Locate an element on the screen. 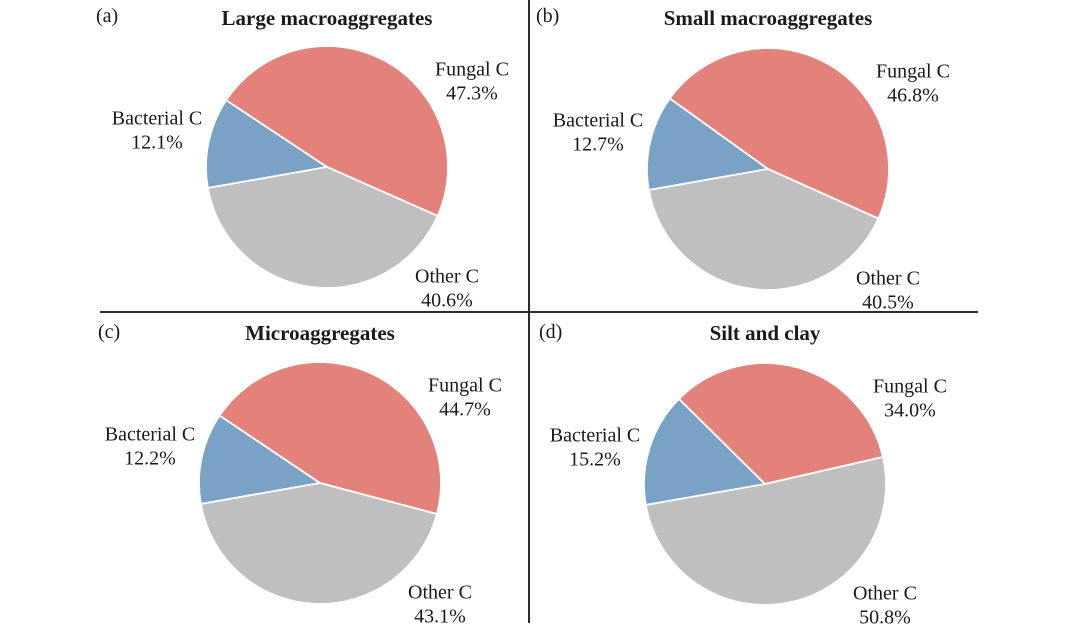 Image resolution: width=1080 pixels, height=627 pixels. panel-title: Silt and clay is located at coordinates (765, 333).